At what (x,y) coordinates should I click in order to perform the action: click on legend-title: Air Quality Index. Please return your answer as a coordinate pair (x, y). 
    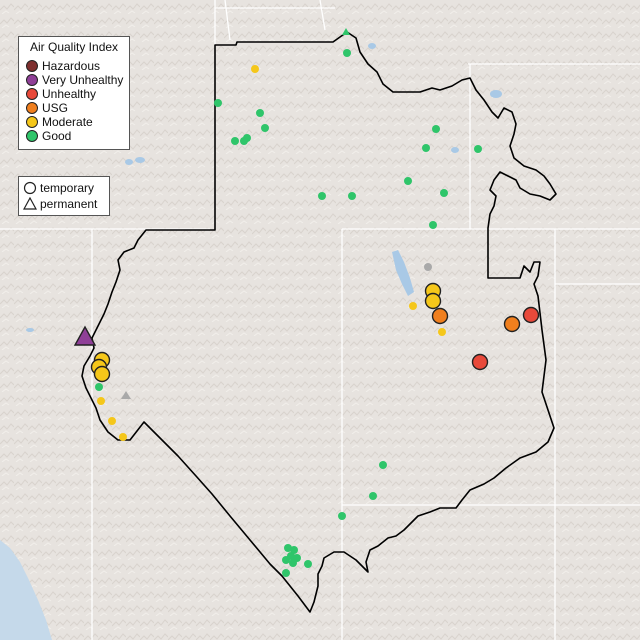
    Looking at the image, I should click on (74, 47).